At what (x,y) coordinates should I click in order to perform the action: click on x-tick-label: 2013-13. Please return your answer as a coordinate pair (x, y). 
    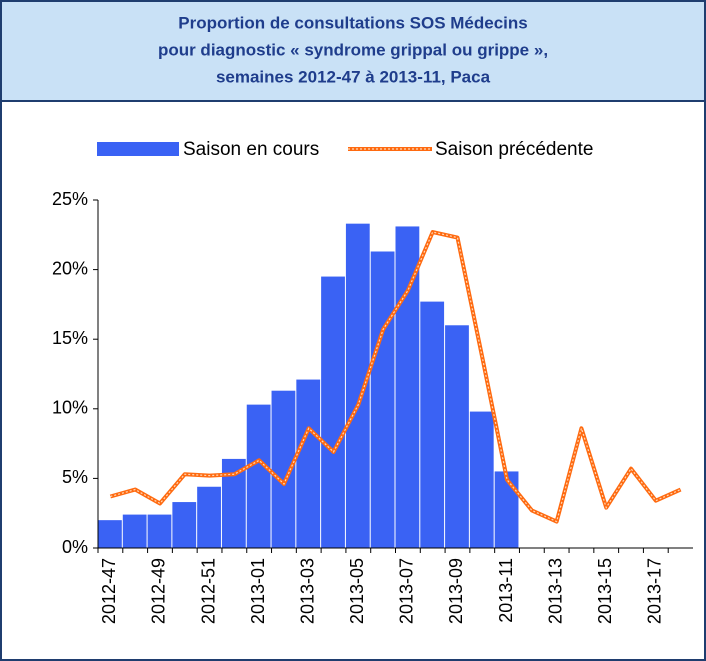
    Looking at the image, I should click on (555, 591).